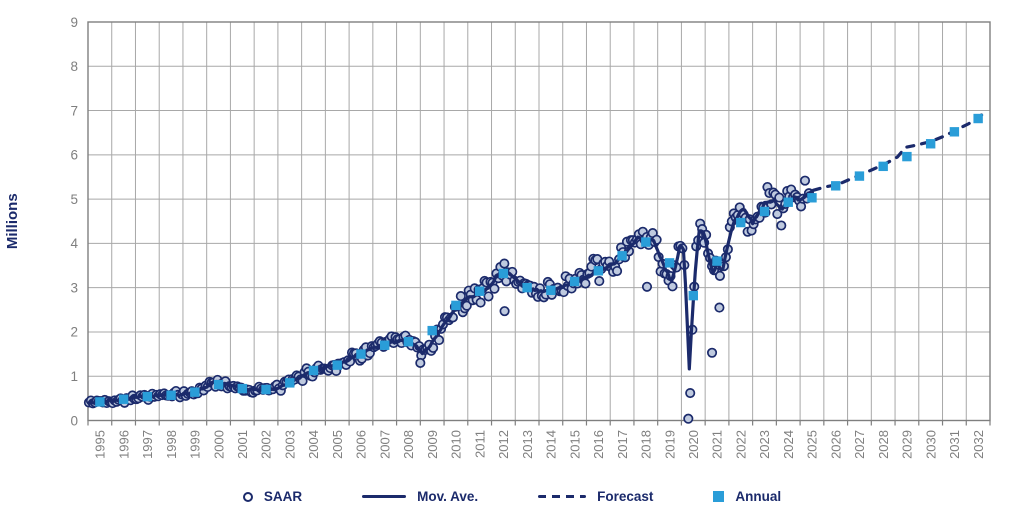 This screenshot has height=526, width=1024. What do you see at coordinates (512, 496) in the screenshot?
I see `legend: SAAR Mov. Ave. Forecast Annual` at bounding box center [512, 496].